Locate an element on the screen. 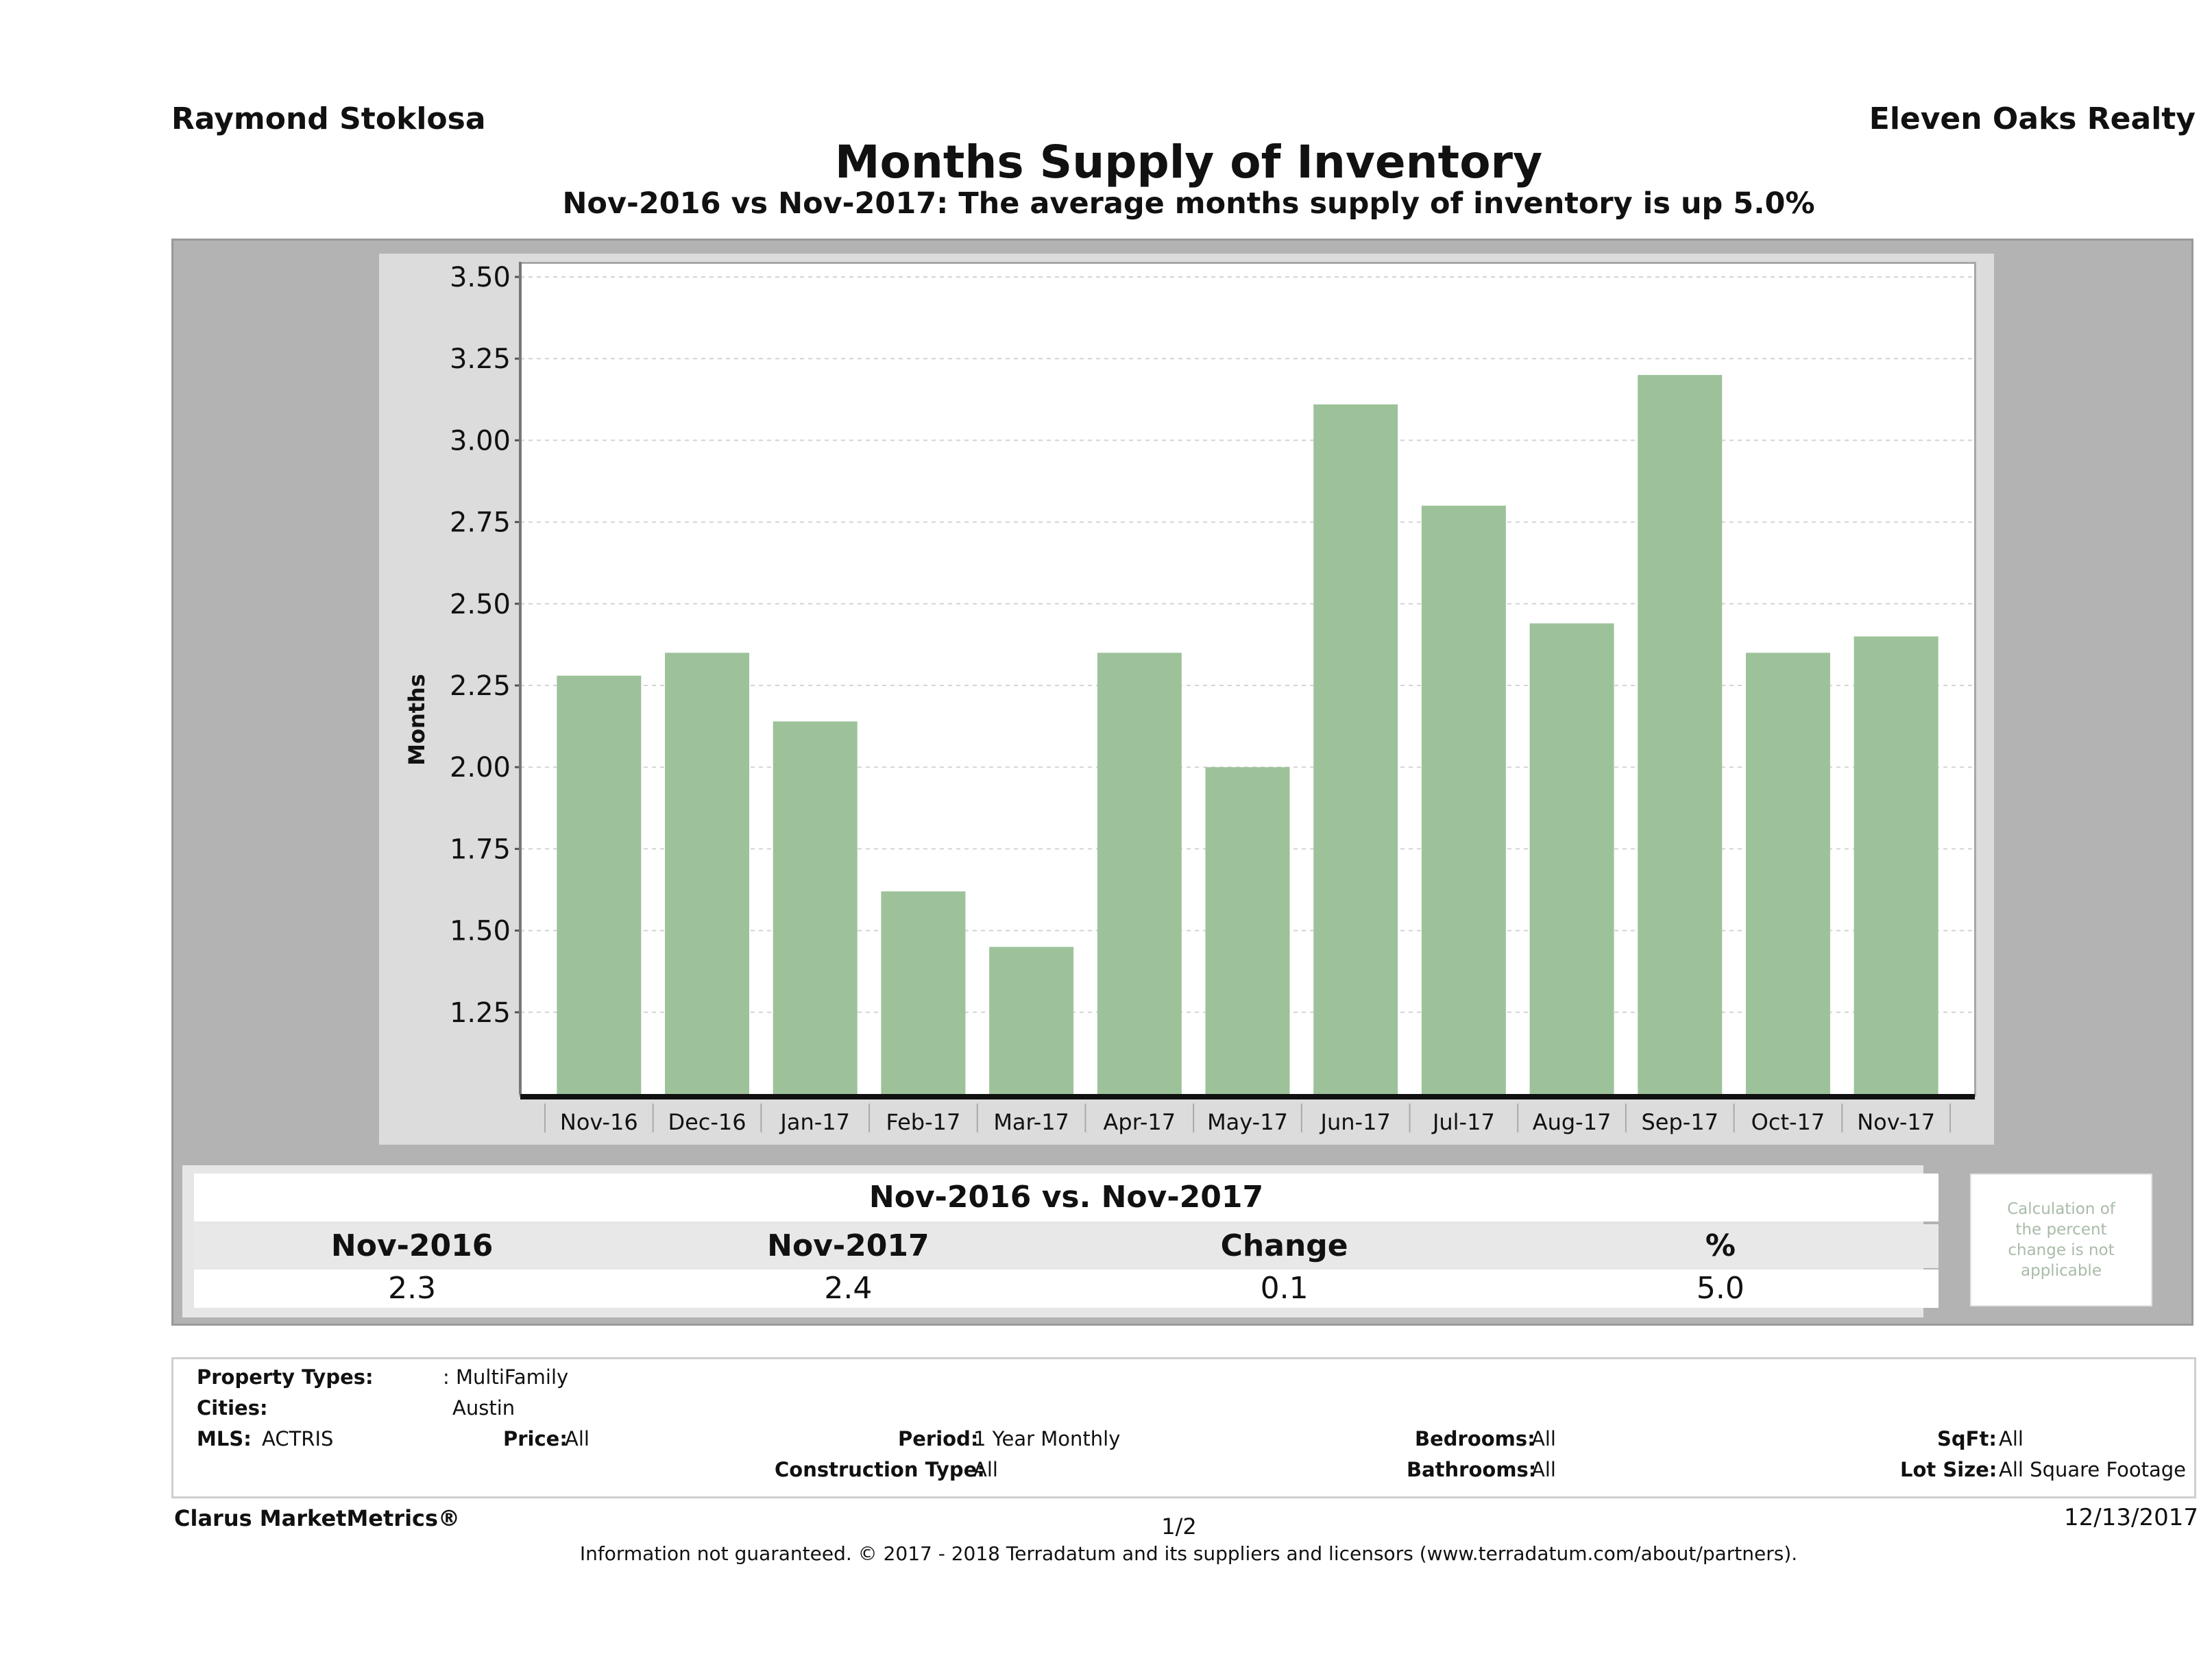 The image size is (2212, 1678). x-tick-label: Mar-17 is located at coordinates (1031, 1122).